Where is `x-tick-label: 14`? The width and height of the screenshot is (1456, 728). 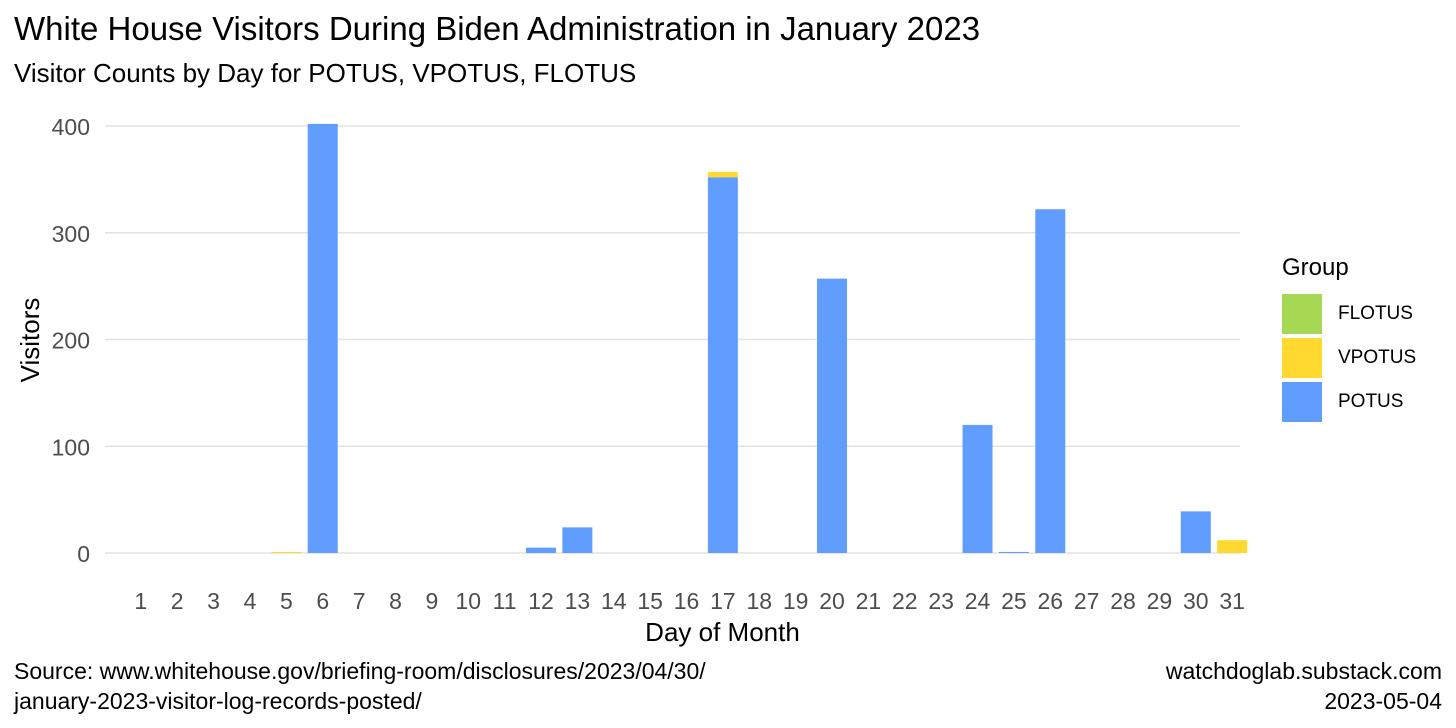 x-tick-label: 14 is located at coordinates (614, 601).